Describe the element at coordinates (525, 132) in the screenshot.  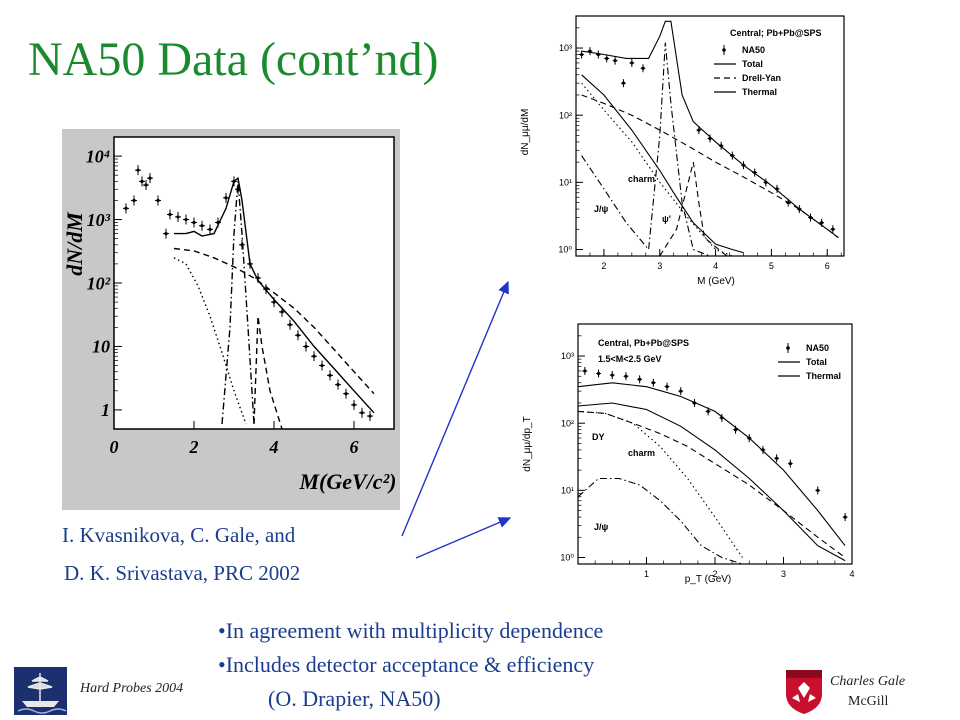
I see `chart-top-ylabel: dN_μμ/dM` at that location.